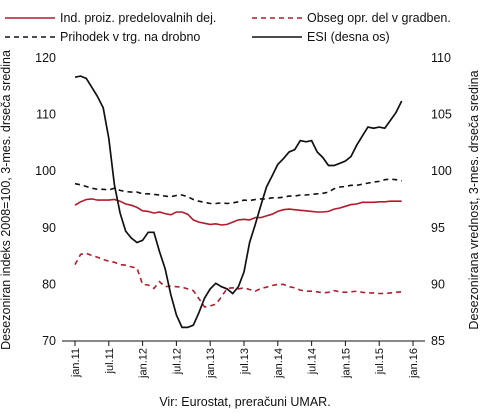 The width and height of the screenshot is (490, 414). Describe the element at coordinates (45, 171) in the screenshot. I see `y-tick-left-100: 100` at that location.